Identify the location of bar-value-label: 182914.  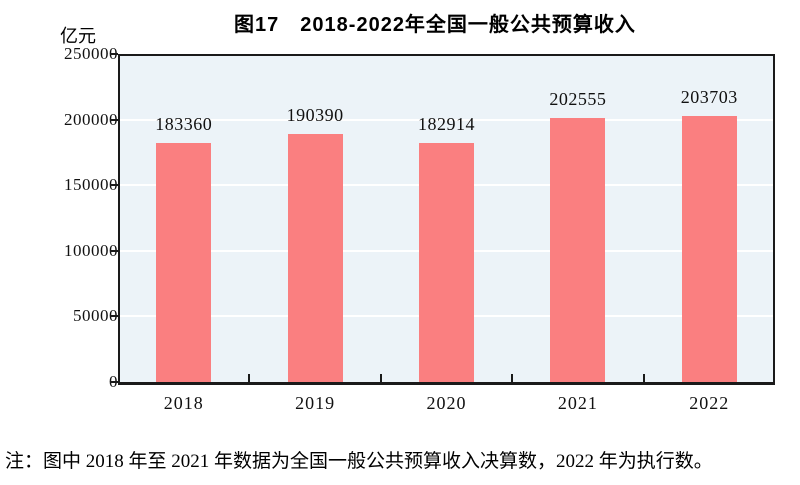
(446, 124).